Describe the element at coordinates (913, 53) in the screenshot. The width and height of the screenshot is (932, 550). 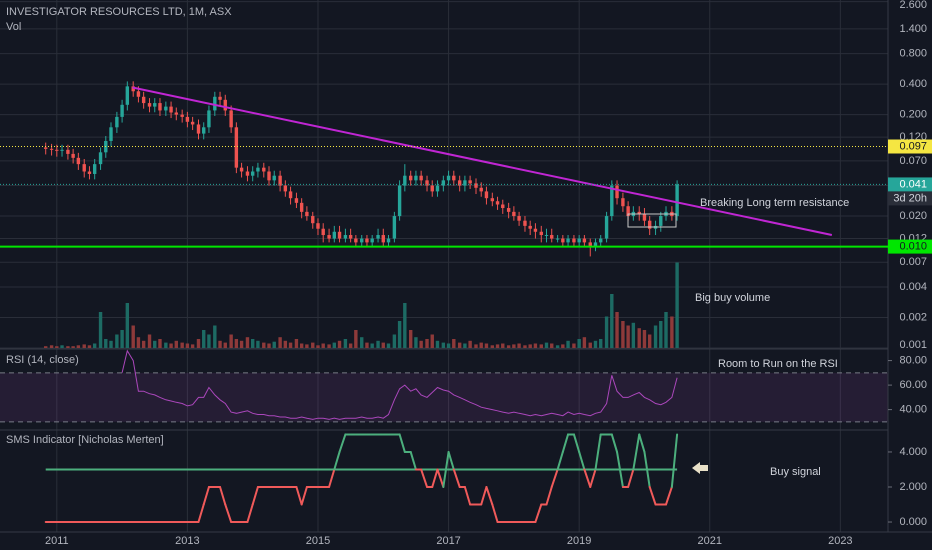
I see `y-tick-label: 0.800` at that location.